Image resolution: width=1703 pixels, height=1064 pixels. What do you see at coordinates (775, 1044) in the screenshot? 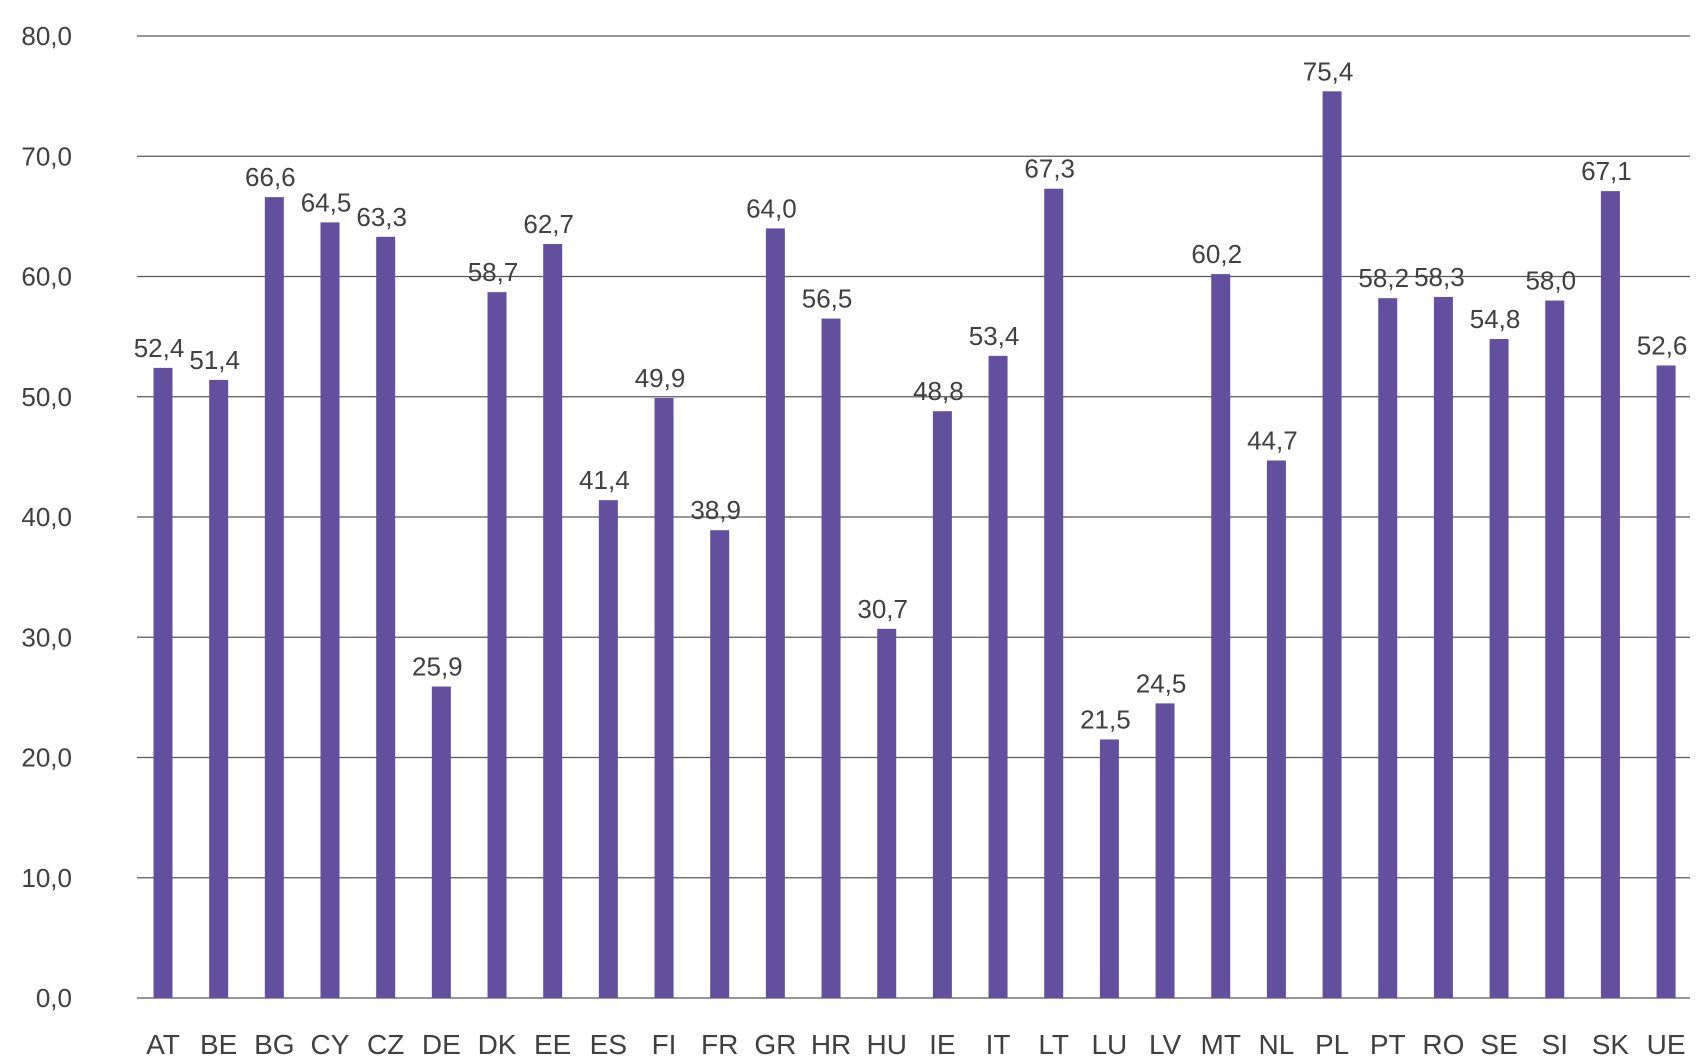
I see `x-tick-label-GR: GR` at bounding box center [775, 1044].